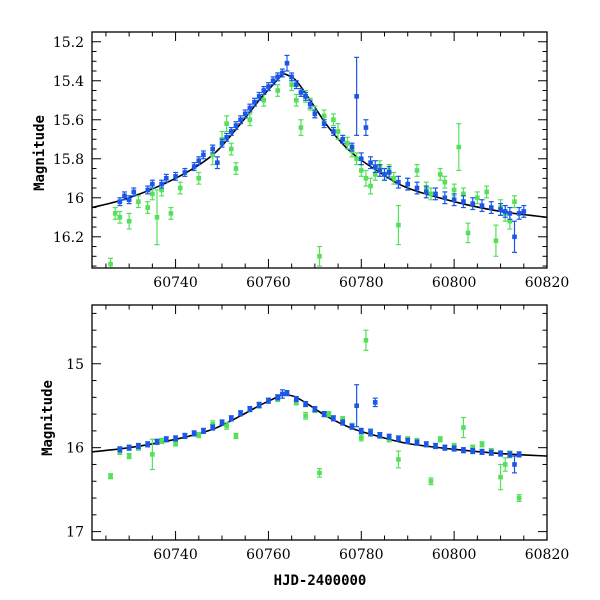 The image size is (600, 600). I want to click on model-curve, so click(319, 425).